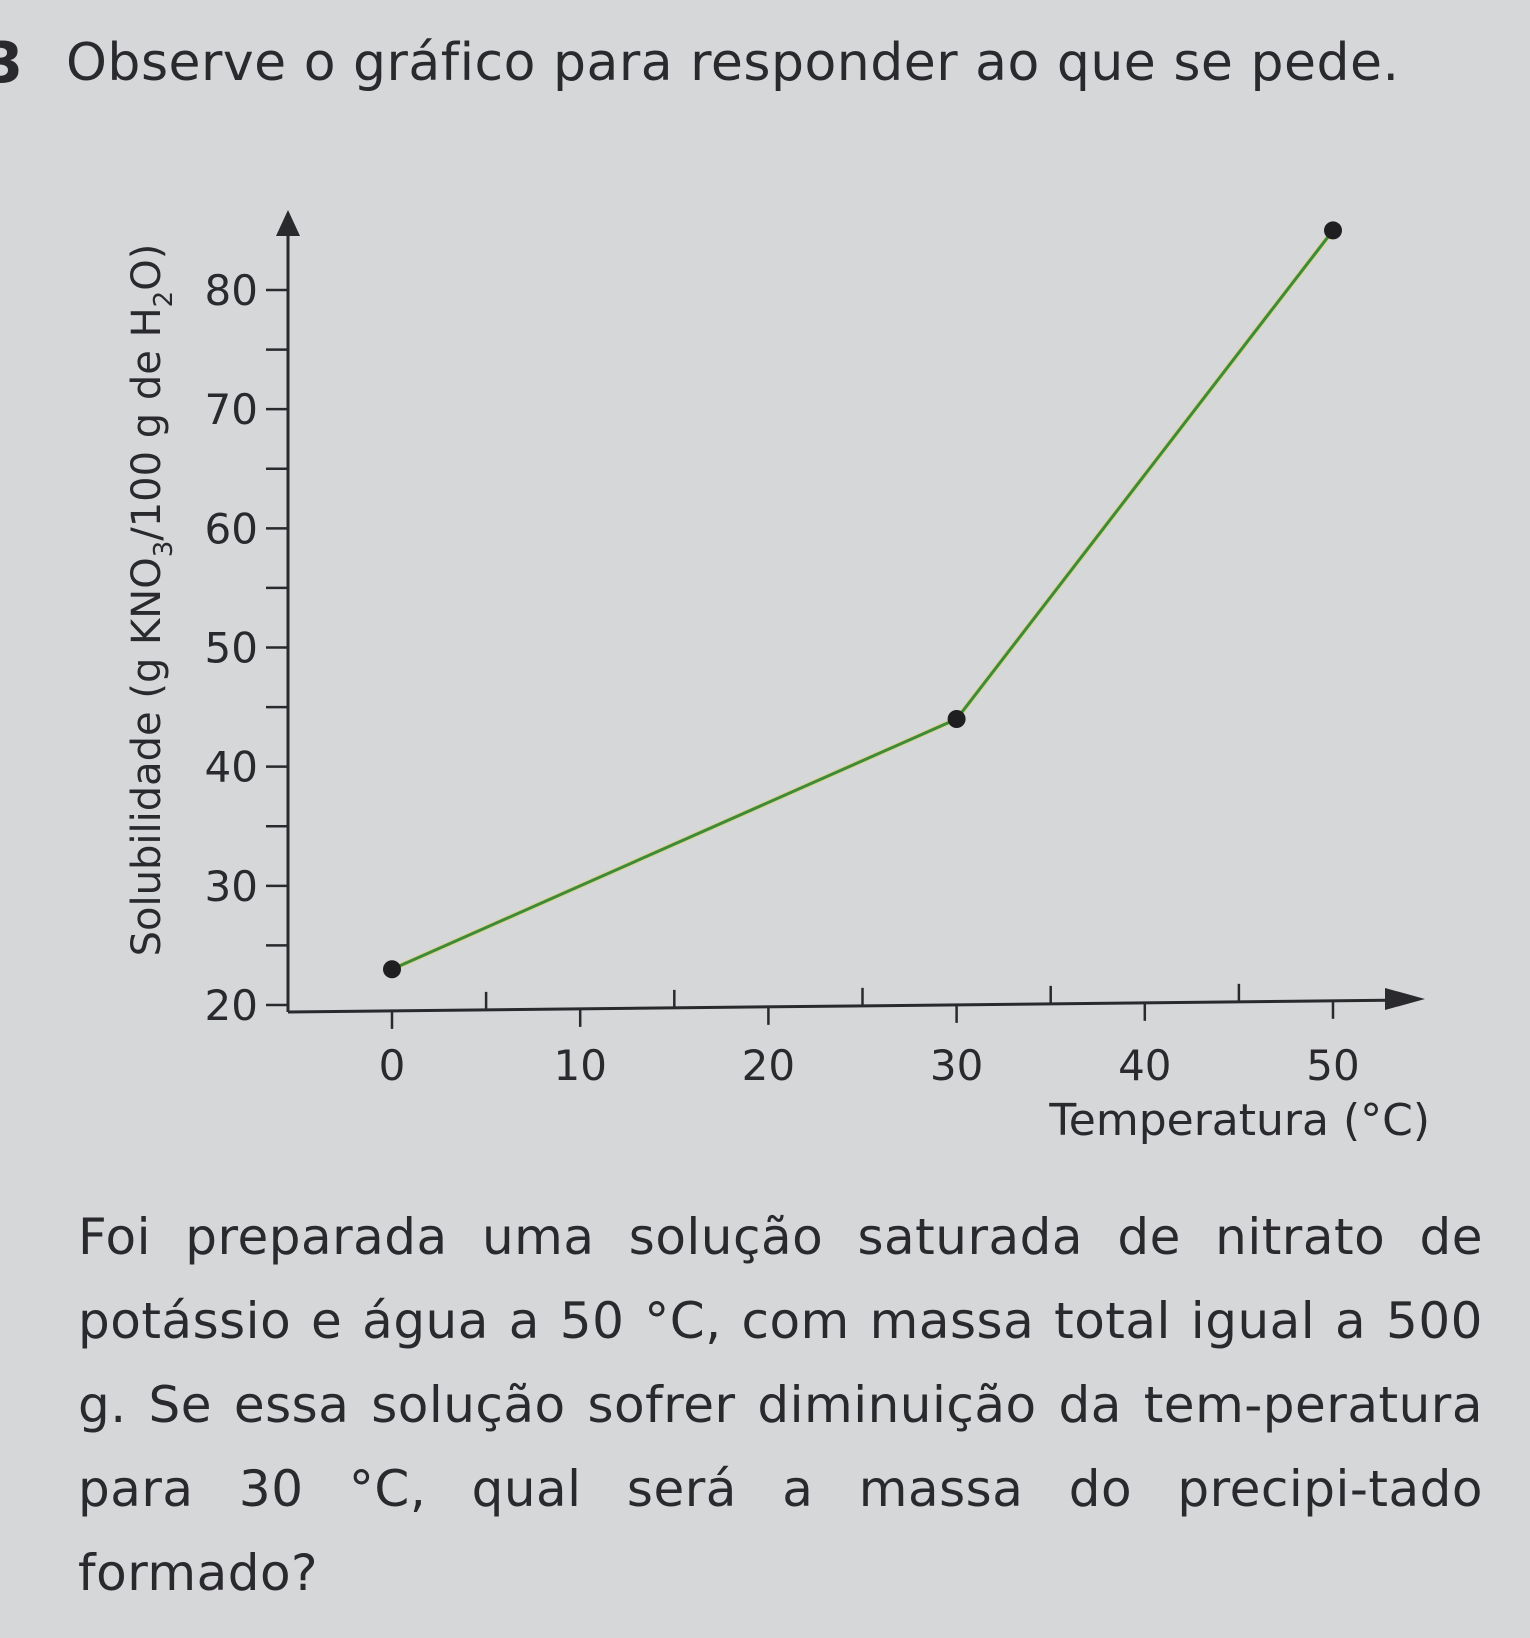 The width and height of the screenshot is (1530, 1638). What do you see at coordinates (1332, 1065) in the screenshot?
I see `x-tick-label: 50` at bounding box center [1332, 1065].